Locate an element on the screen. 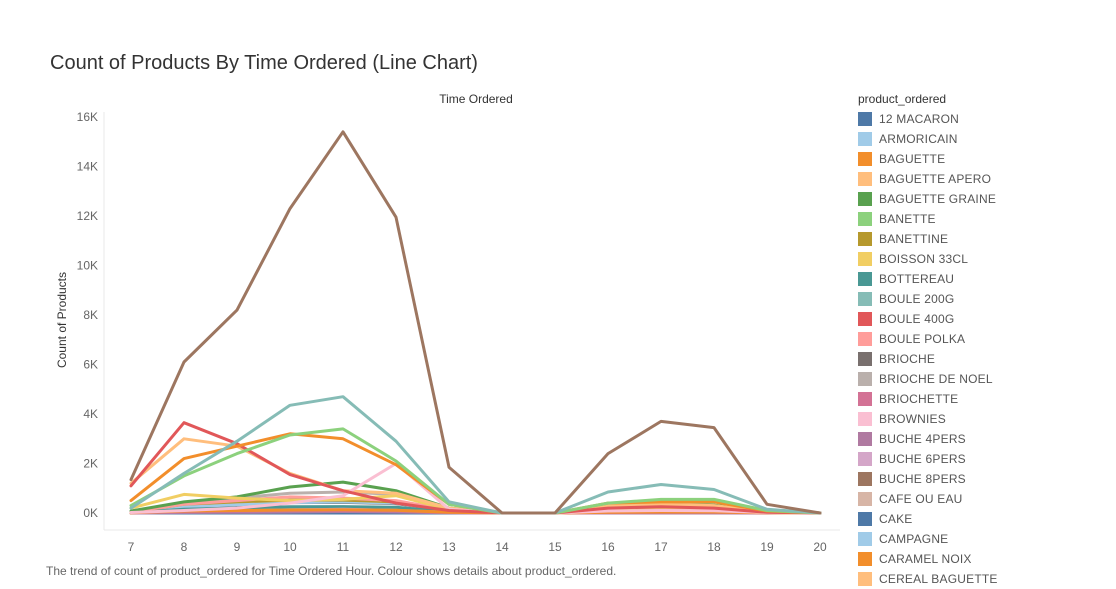  y-tick-label: 0K is located at coordinates (90, 513).